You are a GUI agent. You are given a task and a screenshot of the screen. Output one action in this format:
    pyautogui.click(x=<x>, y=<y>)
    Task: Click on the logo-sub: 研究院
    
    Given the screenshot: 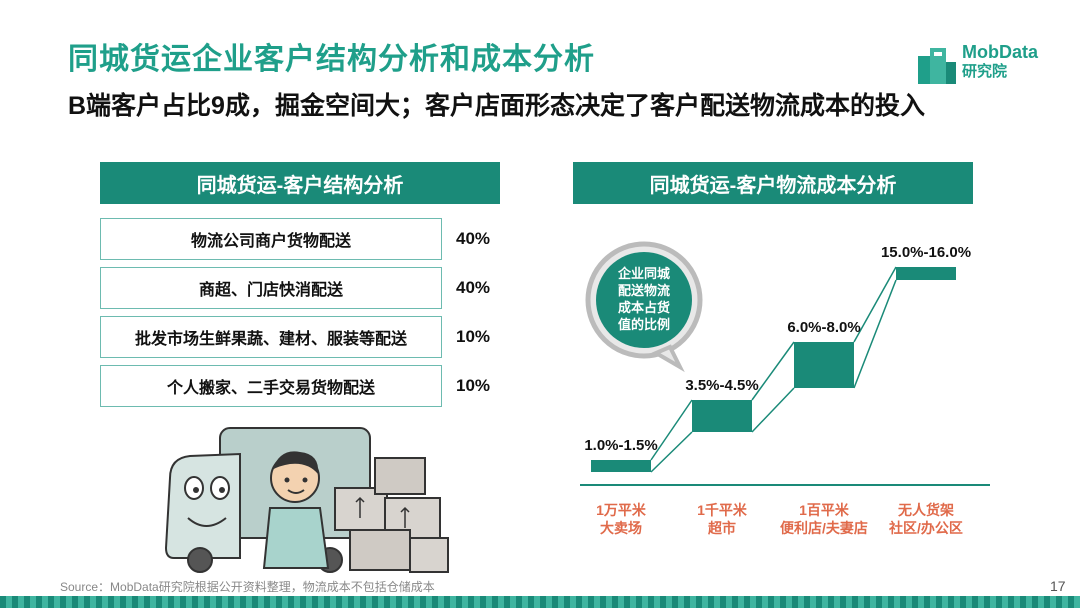 What is the action you would take?
    pyautogui.click(x=985, y=71)
    